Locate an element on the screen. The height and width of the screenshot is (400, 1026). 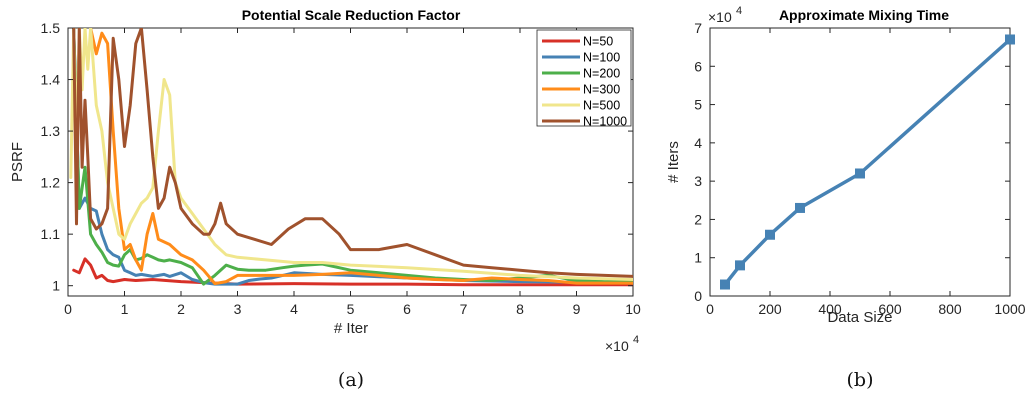
psrf-legend: N=50 N=100 N=200 N=300 N=500 N=1000 is located at coordinates (584, 79).